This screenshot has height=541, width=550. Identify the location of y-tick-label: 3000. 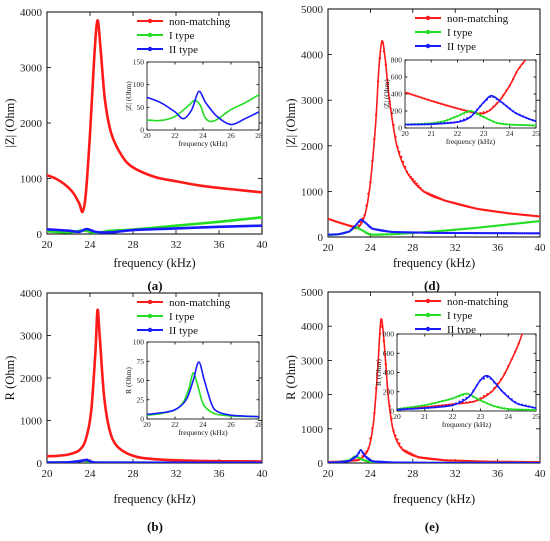
(31, 337).